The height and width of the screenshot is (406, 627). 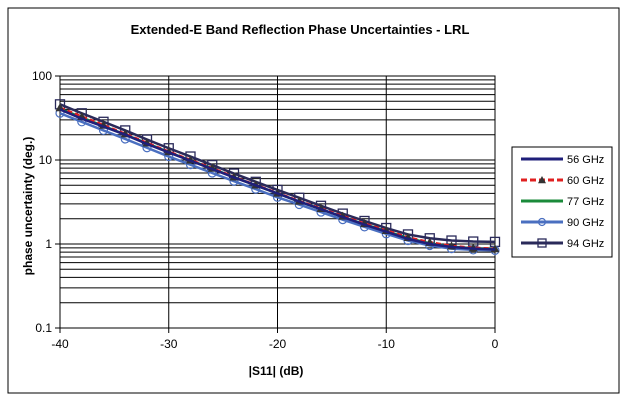 What do you see at coordinates (542, 243) in the screenshot?
I see `data-point-square` at bounding box center [542, 243].